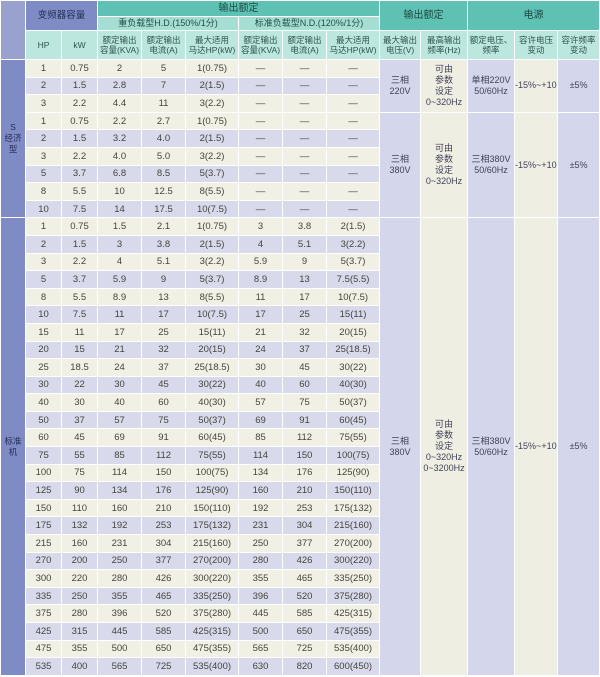 The image size is (600, 677). I want to click on spec-row: 30 22 30 45 30(22) 40 60 40(30), so click(300, 385).